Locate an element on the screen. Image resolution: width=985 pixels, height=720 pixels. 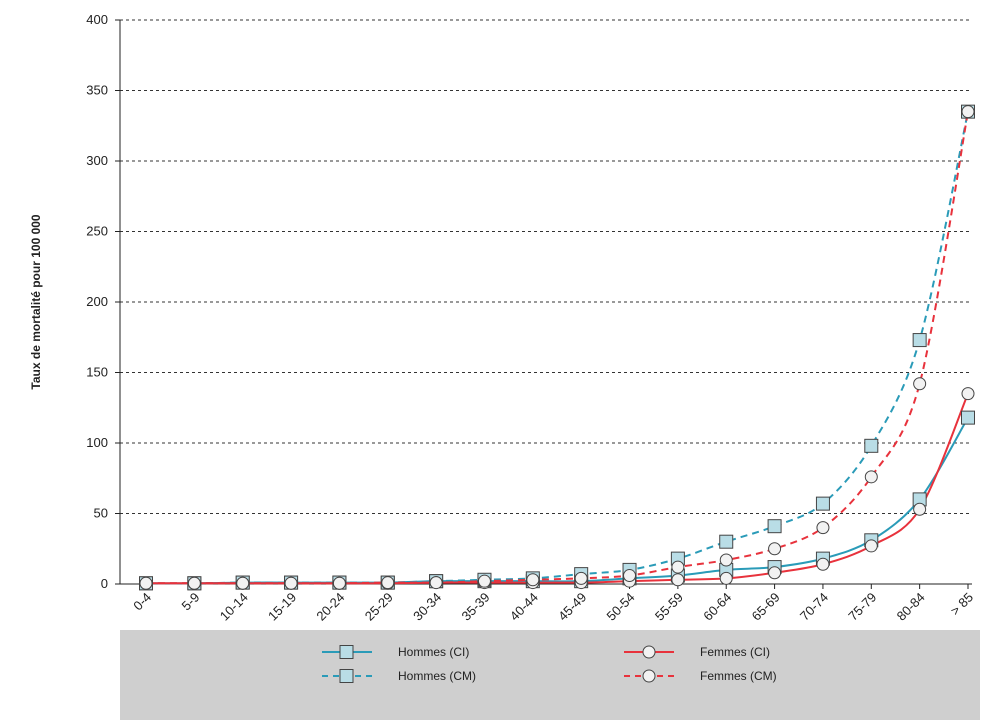
legend-item-hommes-ci: Hommes (CI) is located at coordinates (395, 652).